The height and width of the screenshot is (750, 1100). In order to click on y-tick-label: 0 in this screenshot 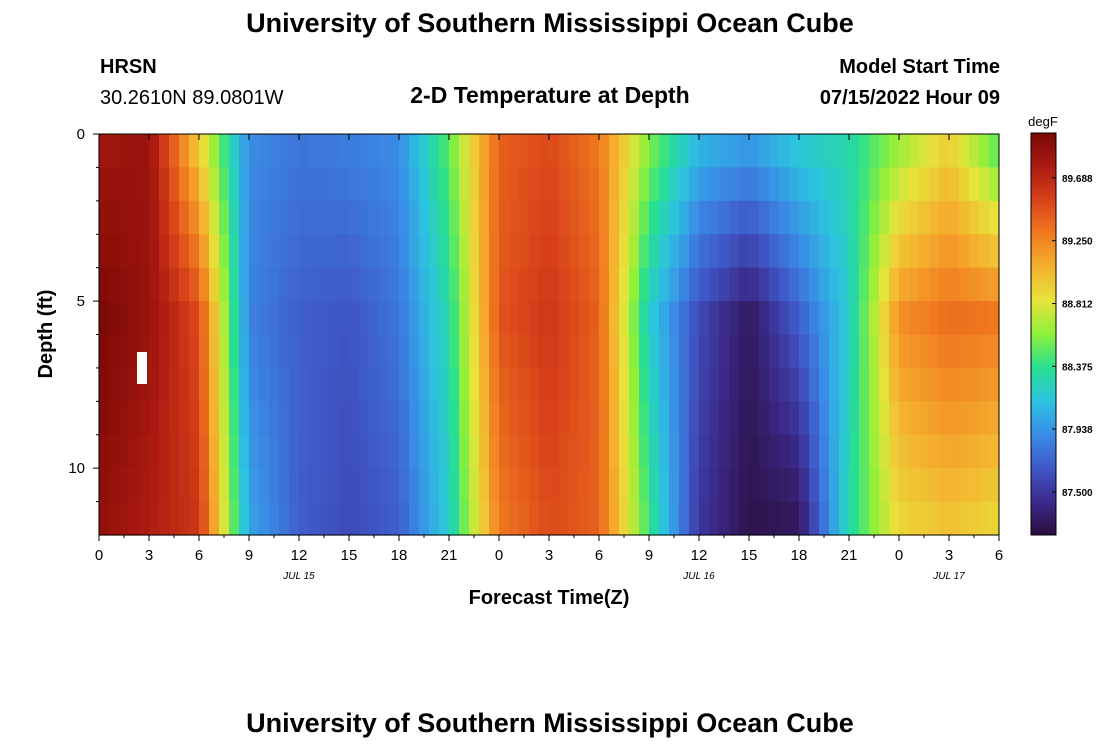, I will do `click(81, 134)`.